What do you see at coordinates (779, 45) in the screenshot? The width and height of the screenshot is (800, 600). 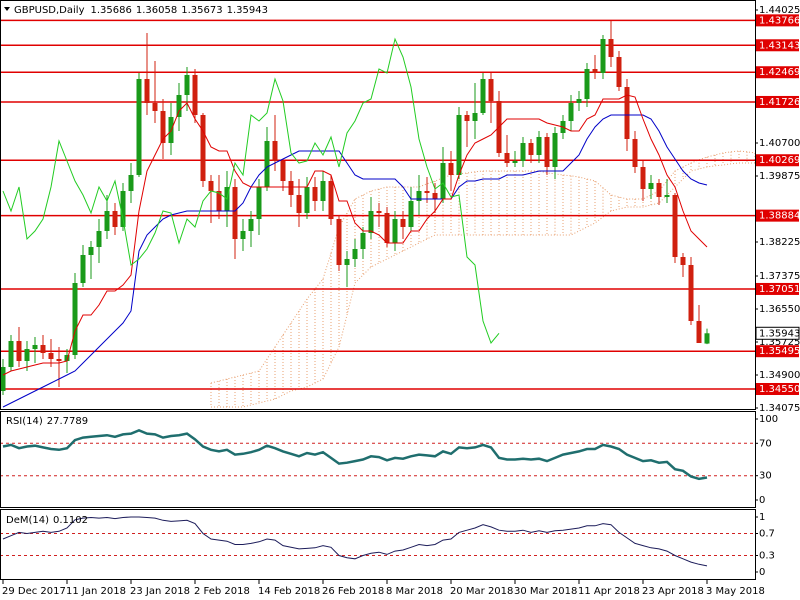 I see `level-price-label: 1.43143` at bounding box center [779, 45].